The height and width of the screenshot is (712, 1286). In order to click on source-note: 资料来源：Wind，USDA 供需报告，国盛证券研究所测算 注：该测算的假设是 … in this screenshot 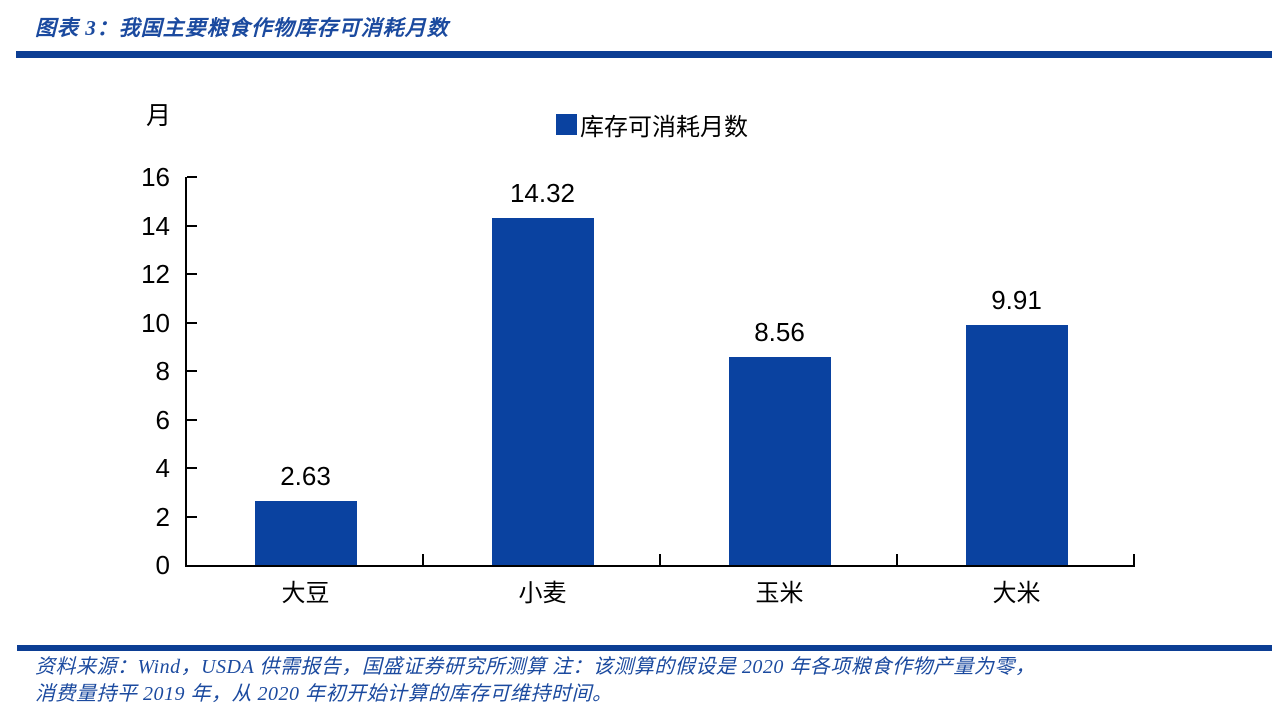, I will do `click(655, 681)`.